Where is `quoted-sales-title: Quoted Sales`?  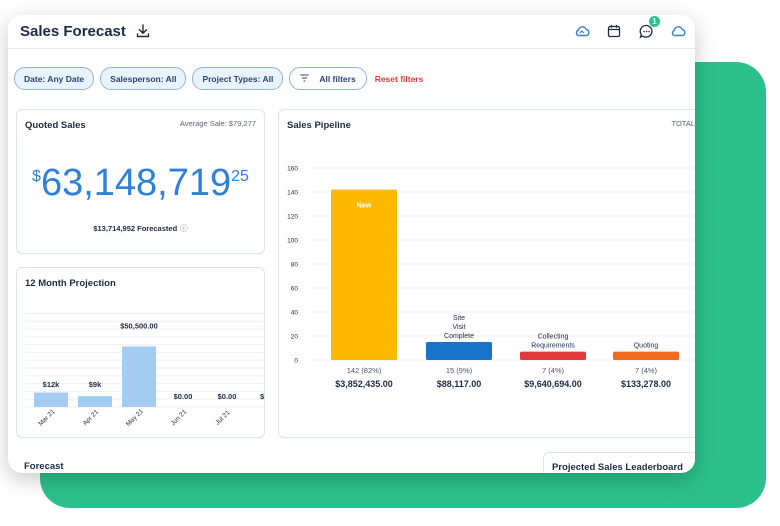
quoted-sales-title: Quoted Sales is located at coordinates (55, 125).